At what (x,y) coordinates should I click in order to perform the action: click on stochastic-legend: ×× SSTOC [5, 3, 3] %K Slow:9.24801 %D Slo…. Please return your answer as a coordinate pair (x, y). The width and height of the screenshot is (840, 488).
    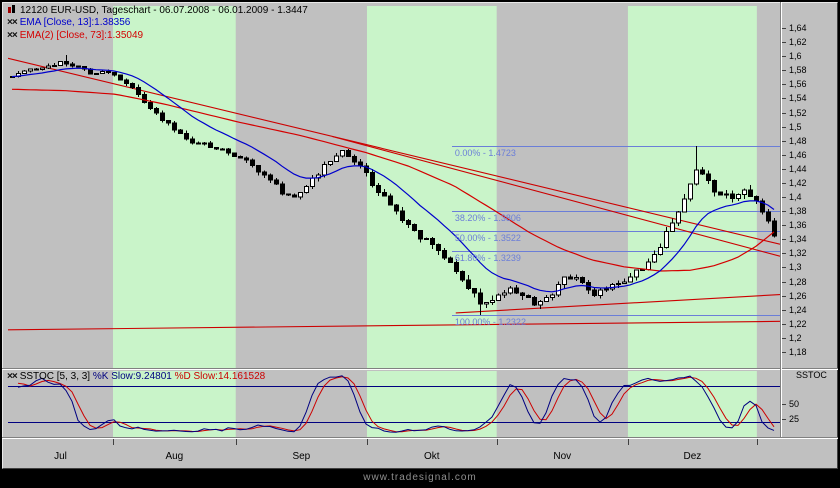
    Looking at the image, I should click on (136, 377).